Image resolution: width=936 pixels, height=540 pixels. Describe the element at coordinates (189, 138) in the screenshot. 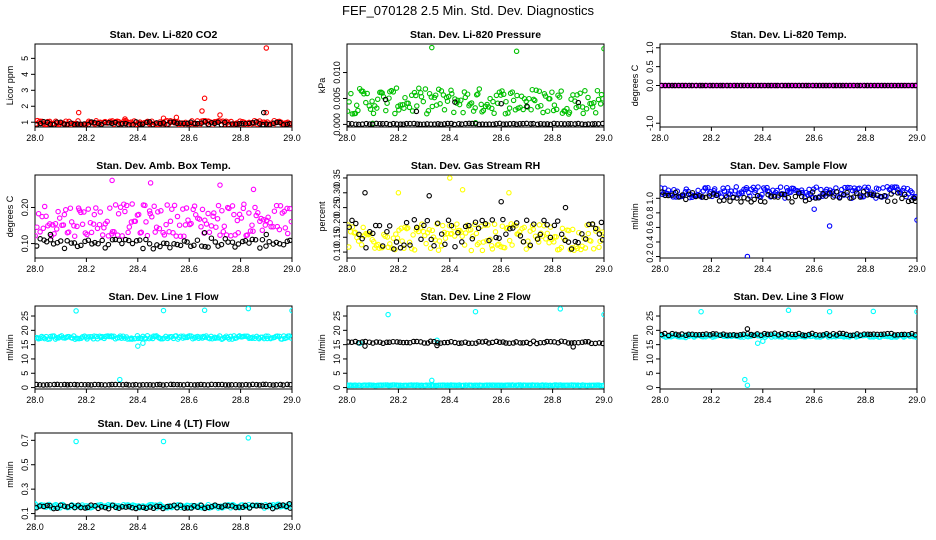

I see `x-tick-label: 28.6` at that location.